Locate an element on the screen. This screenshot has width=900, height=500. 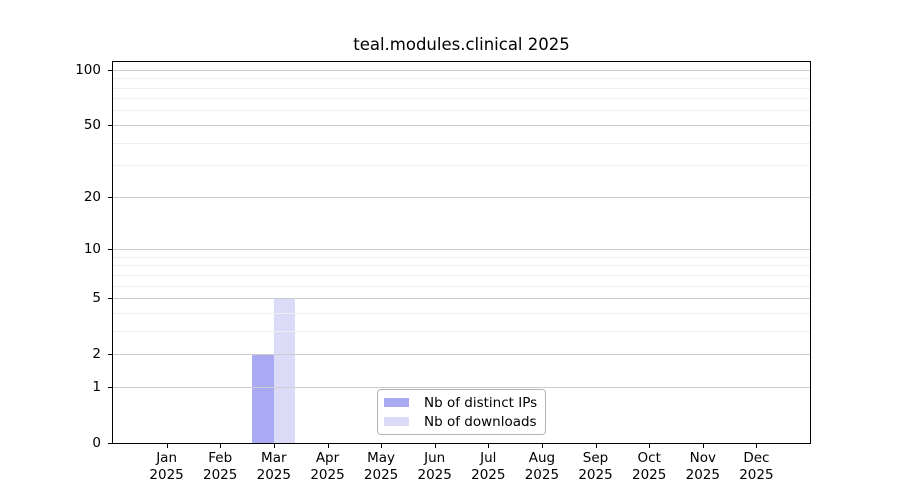
x-tick-mark-nov is located at coordinates (703, 446).